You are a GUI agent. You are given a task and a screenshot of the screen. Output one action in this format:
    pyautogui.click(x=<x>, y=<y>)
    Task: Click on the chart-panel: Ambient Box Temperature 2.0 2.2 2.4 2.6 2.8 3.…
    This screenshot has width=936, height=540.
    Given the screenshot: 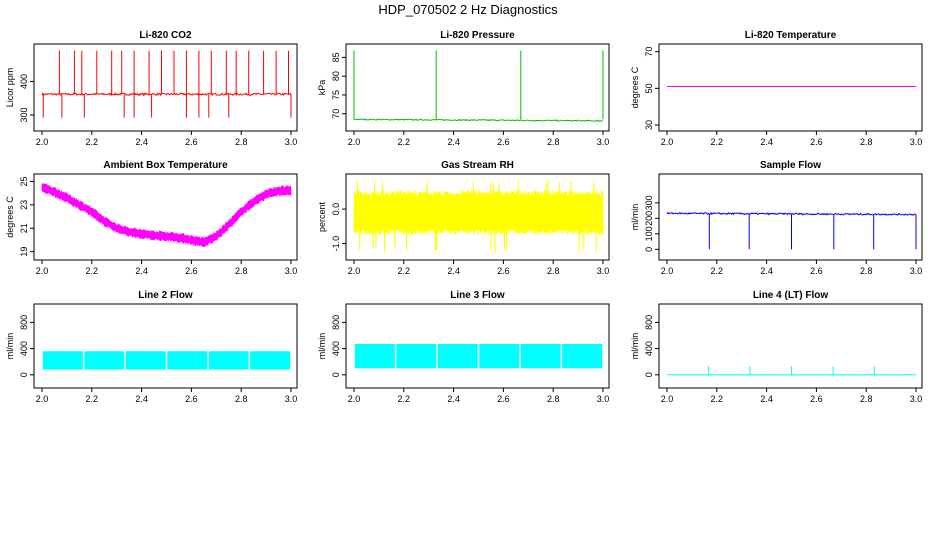 What is the action you would take?
    pyautogui.click(x=151, y=218)
    